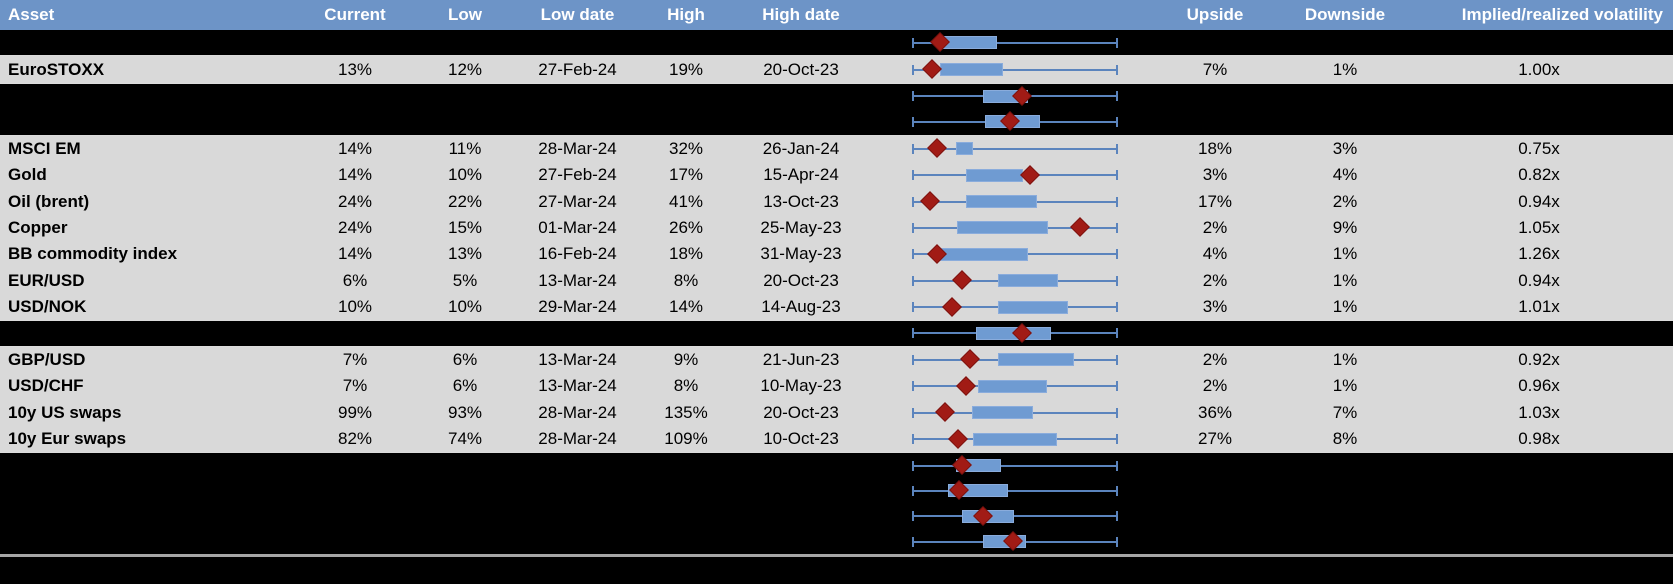 The width and height of the screenshot is (1673, 584). Describe the element at coordinates (1539, 307) in the screenshot. I see `cell-implied: 1.01x` at that location.